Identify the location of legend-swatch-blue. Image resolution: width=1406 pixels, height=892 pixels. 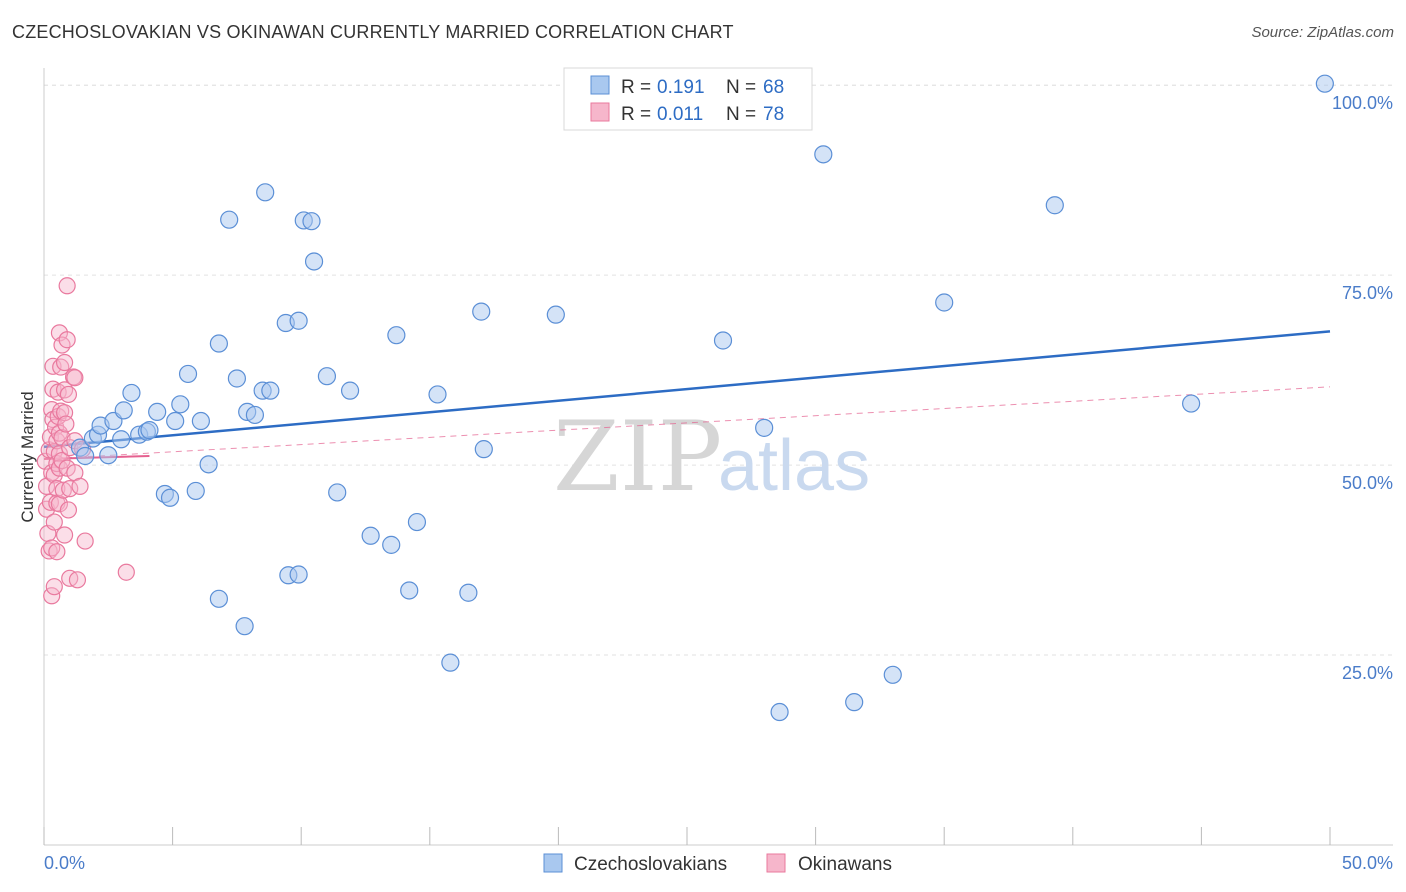
(600, 85).